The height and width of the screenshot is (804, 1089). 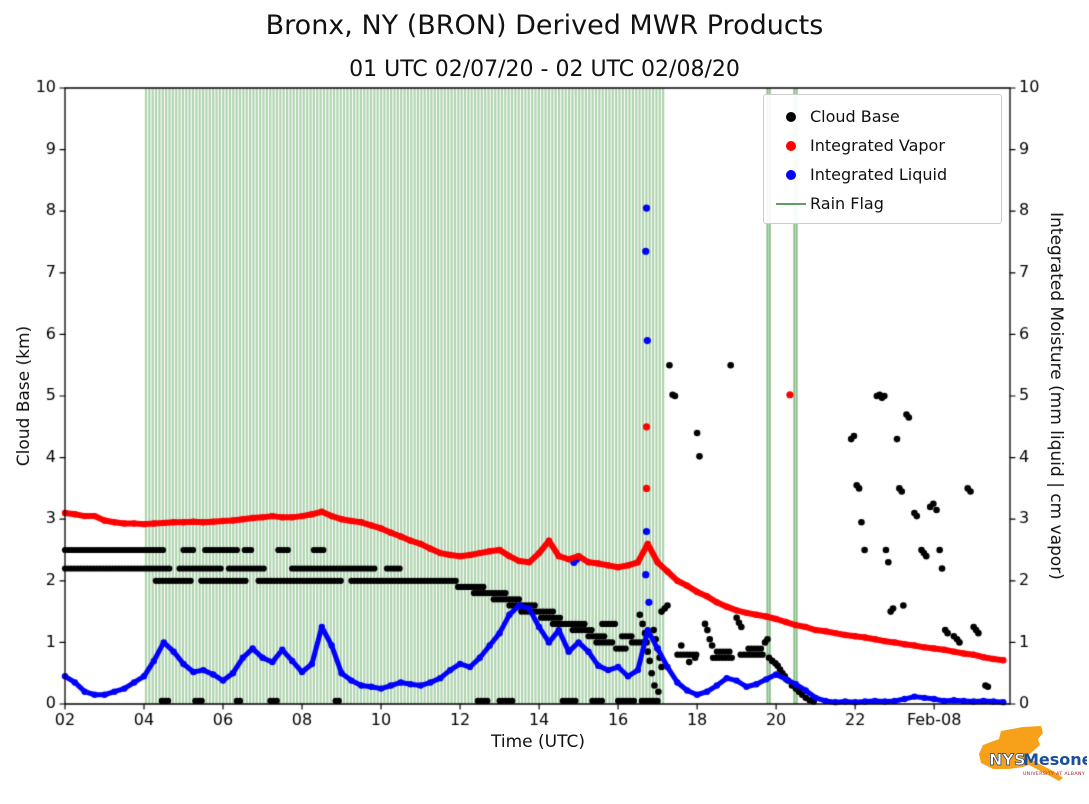 What do you see at coordinates (855, 116) in the screenshot?
I see `legend-label: Cloud Base` at bounding box center [855, 116].